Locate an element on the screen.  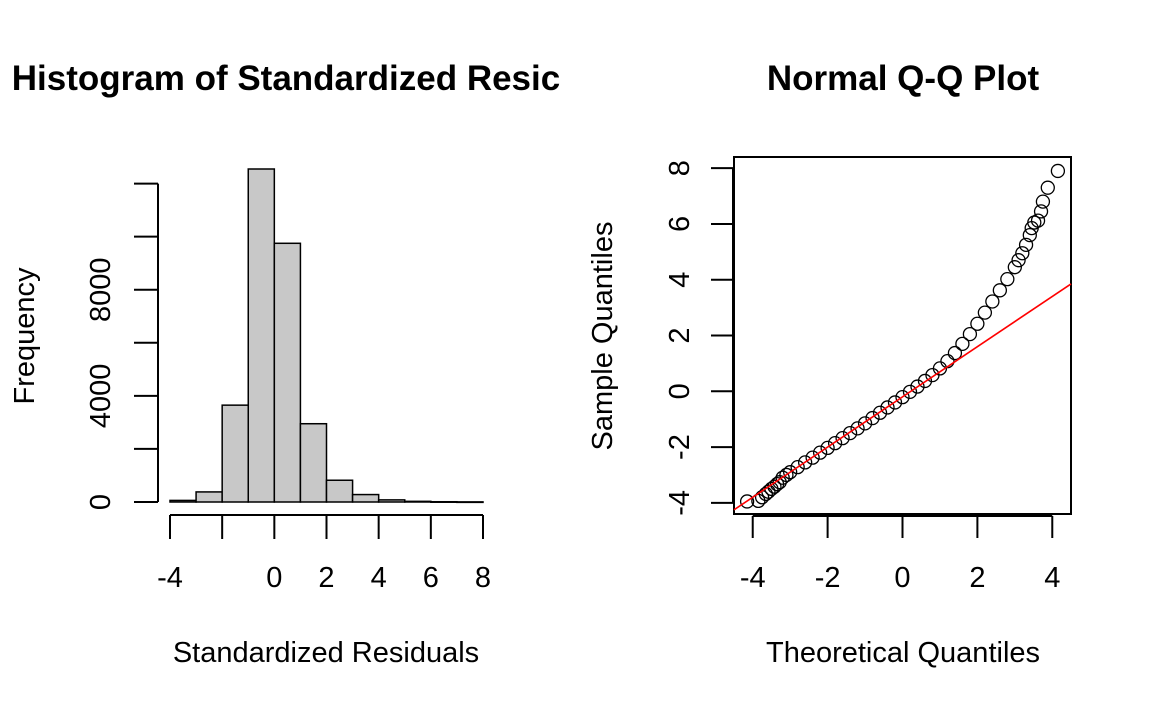
histogram-y-tick-label: 8000 is located at coordinates (101, 289).